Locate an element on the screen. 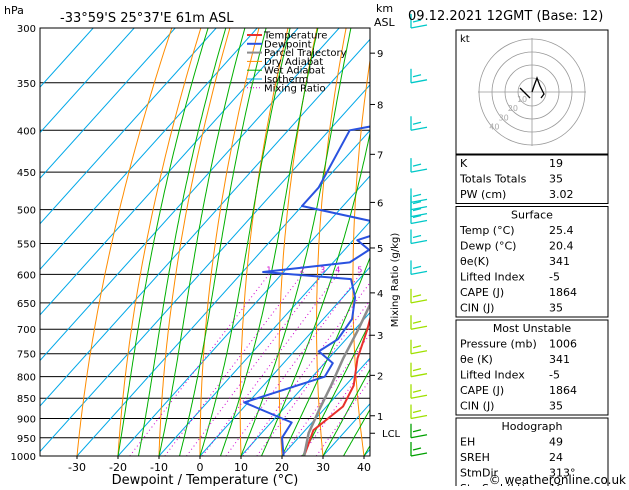 The height and width of the screenshot is (490, 629). pressure-tick-label: 500 is located at coordinates (26, 211).